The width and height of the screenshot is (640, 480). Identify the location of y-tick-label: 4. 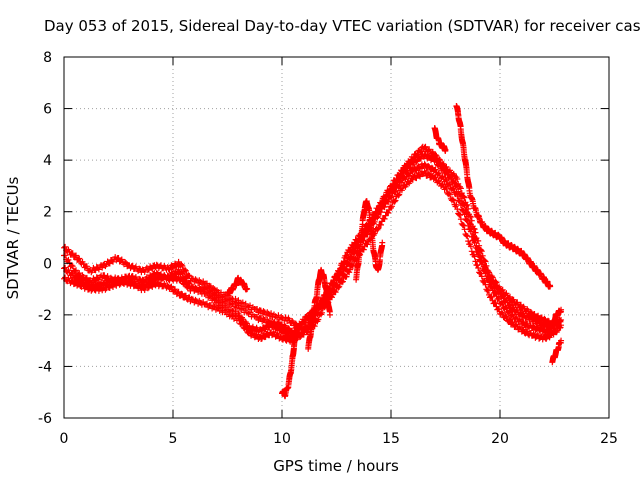
(47, 161).